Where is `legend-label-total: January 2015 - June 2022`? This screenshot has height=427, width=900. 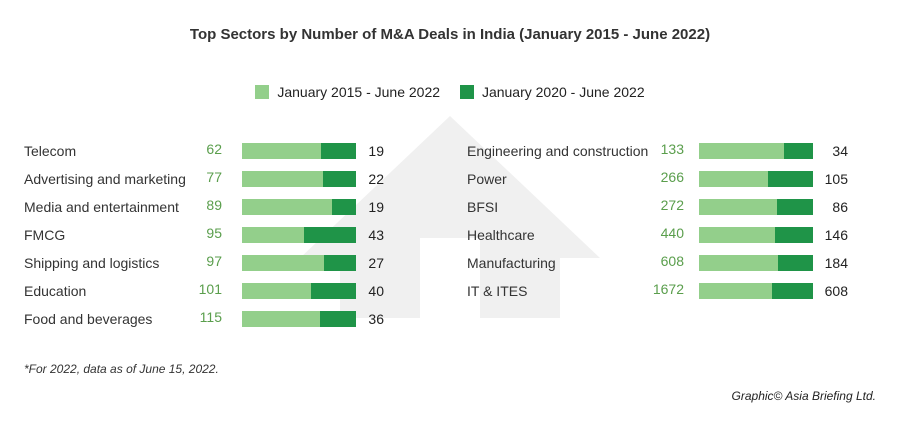
legend-label-total: January 2015 - June 2022 is located at coordinates (359, 92).